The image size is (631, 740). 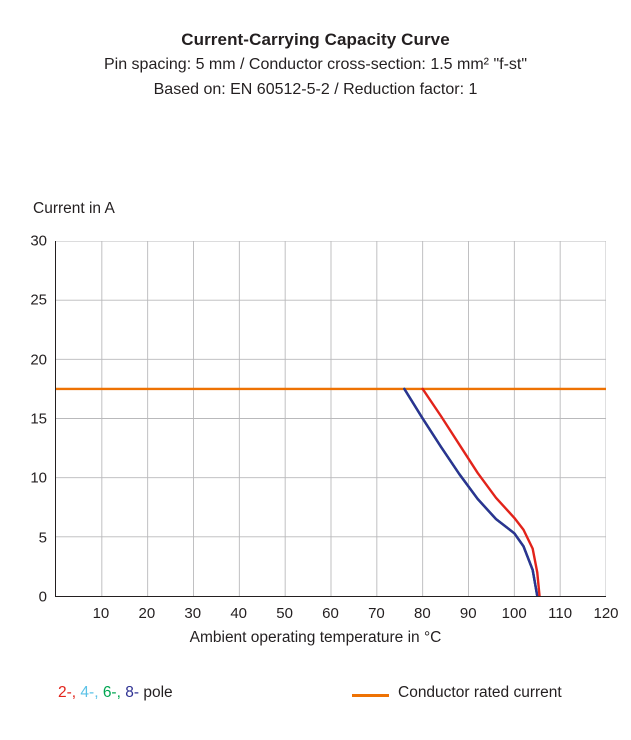 What do you see at coordinates (101, 613) in the screenshot?
I see `x-tick-label: 10` at bounding box center [101, 613].